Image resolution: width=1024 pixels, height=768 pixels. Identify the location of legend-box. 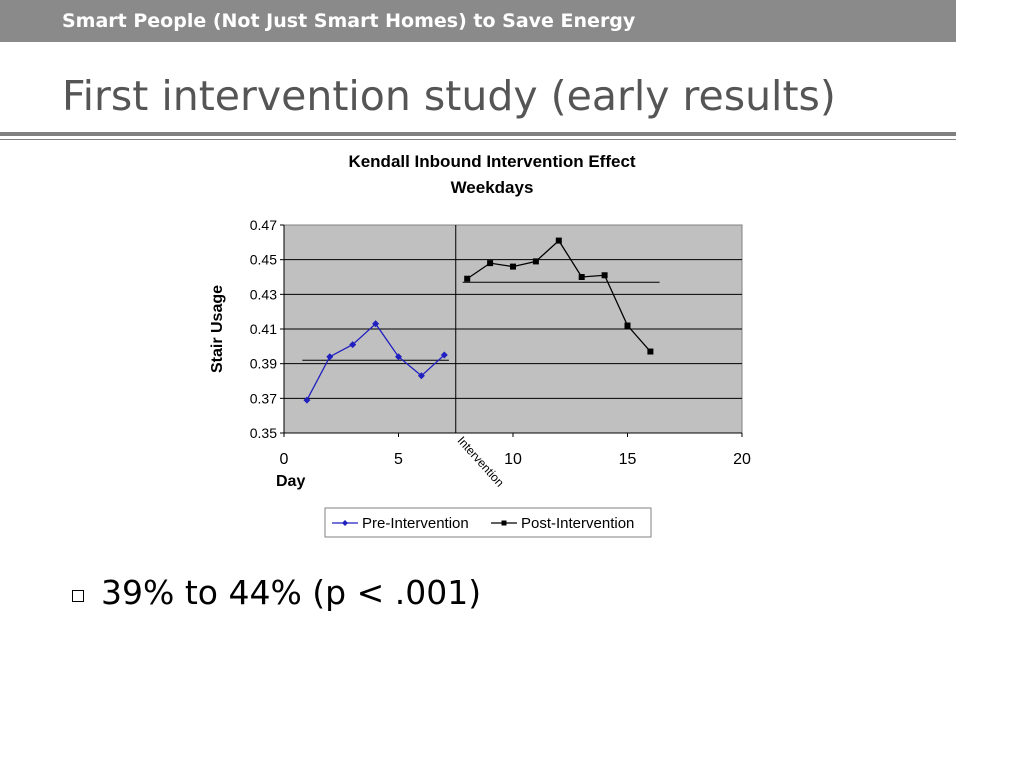
(488, 522).